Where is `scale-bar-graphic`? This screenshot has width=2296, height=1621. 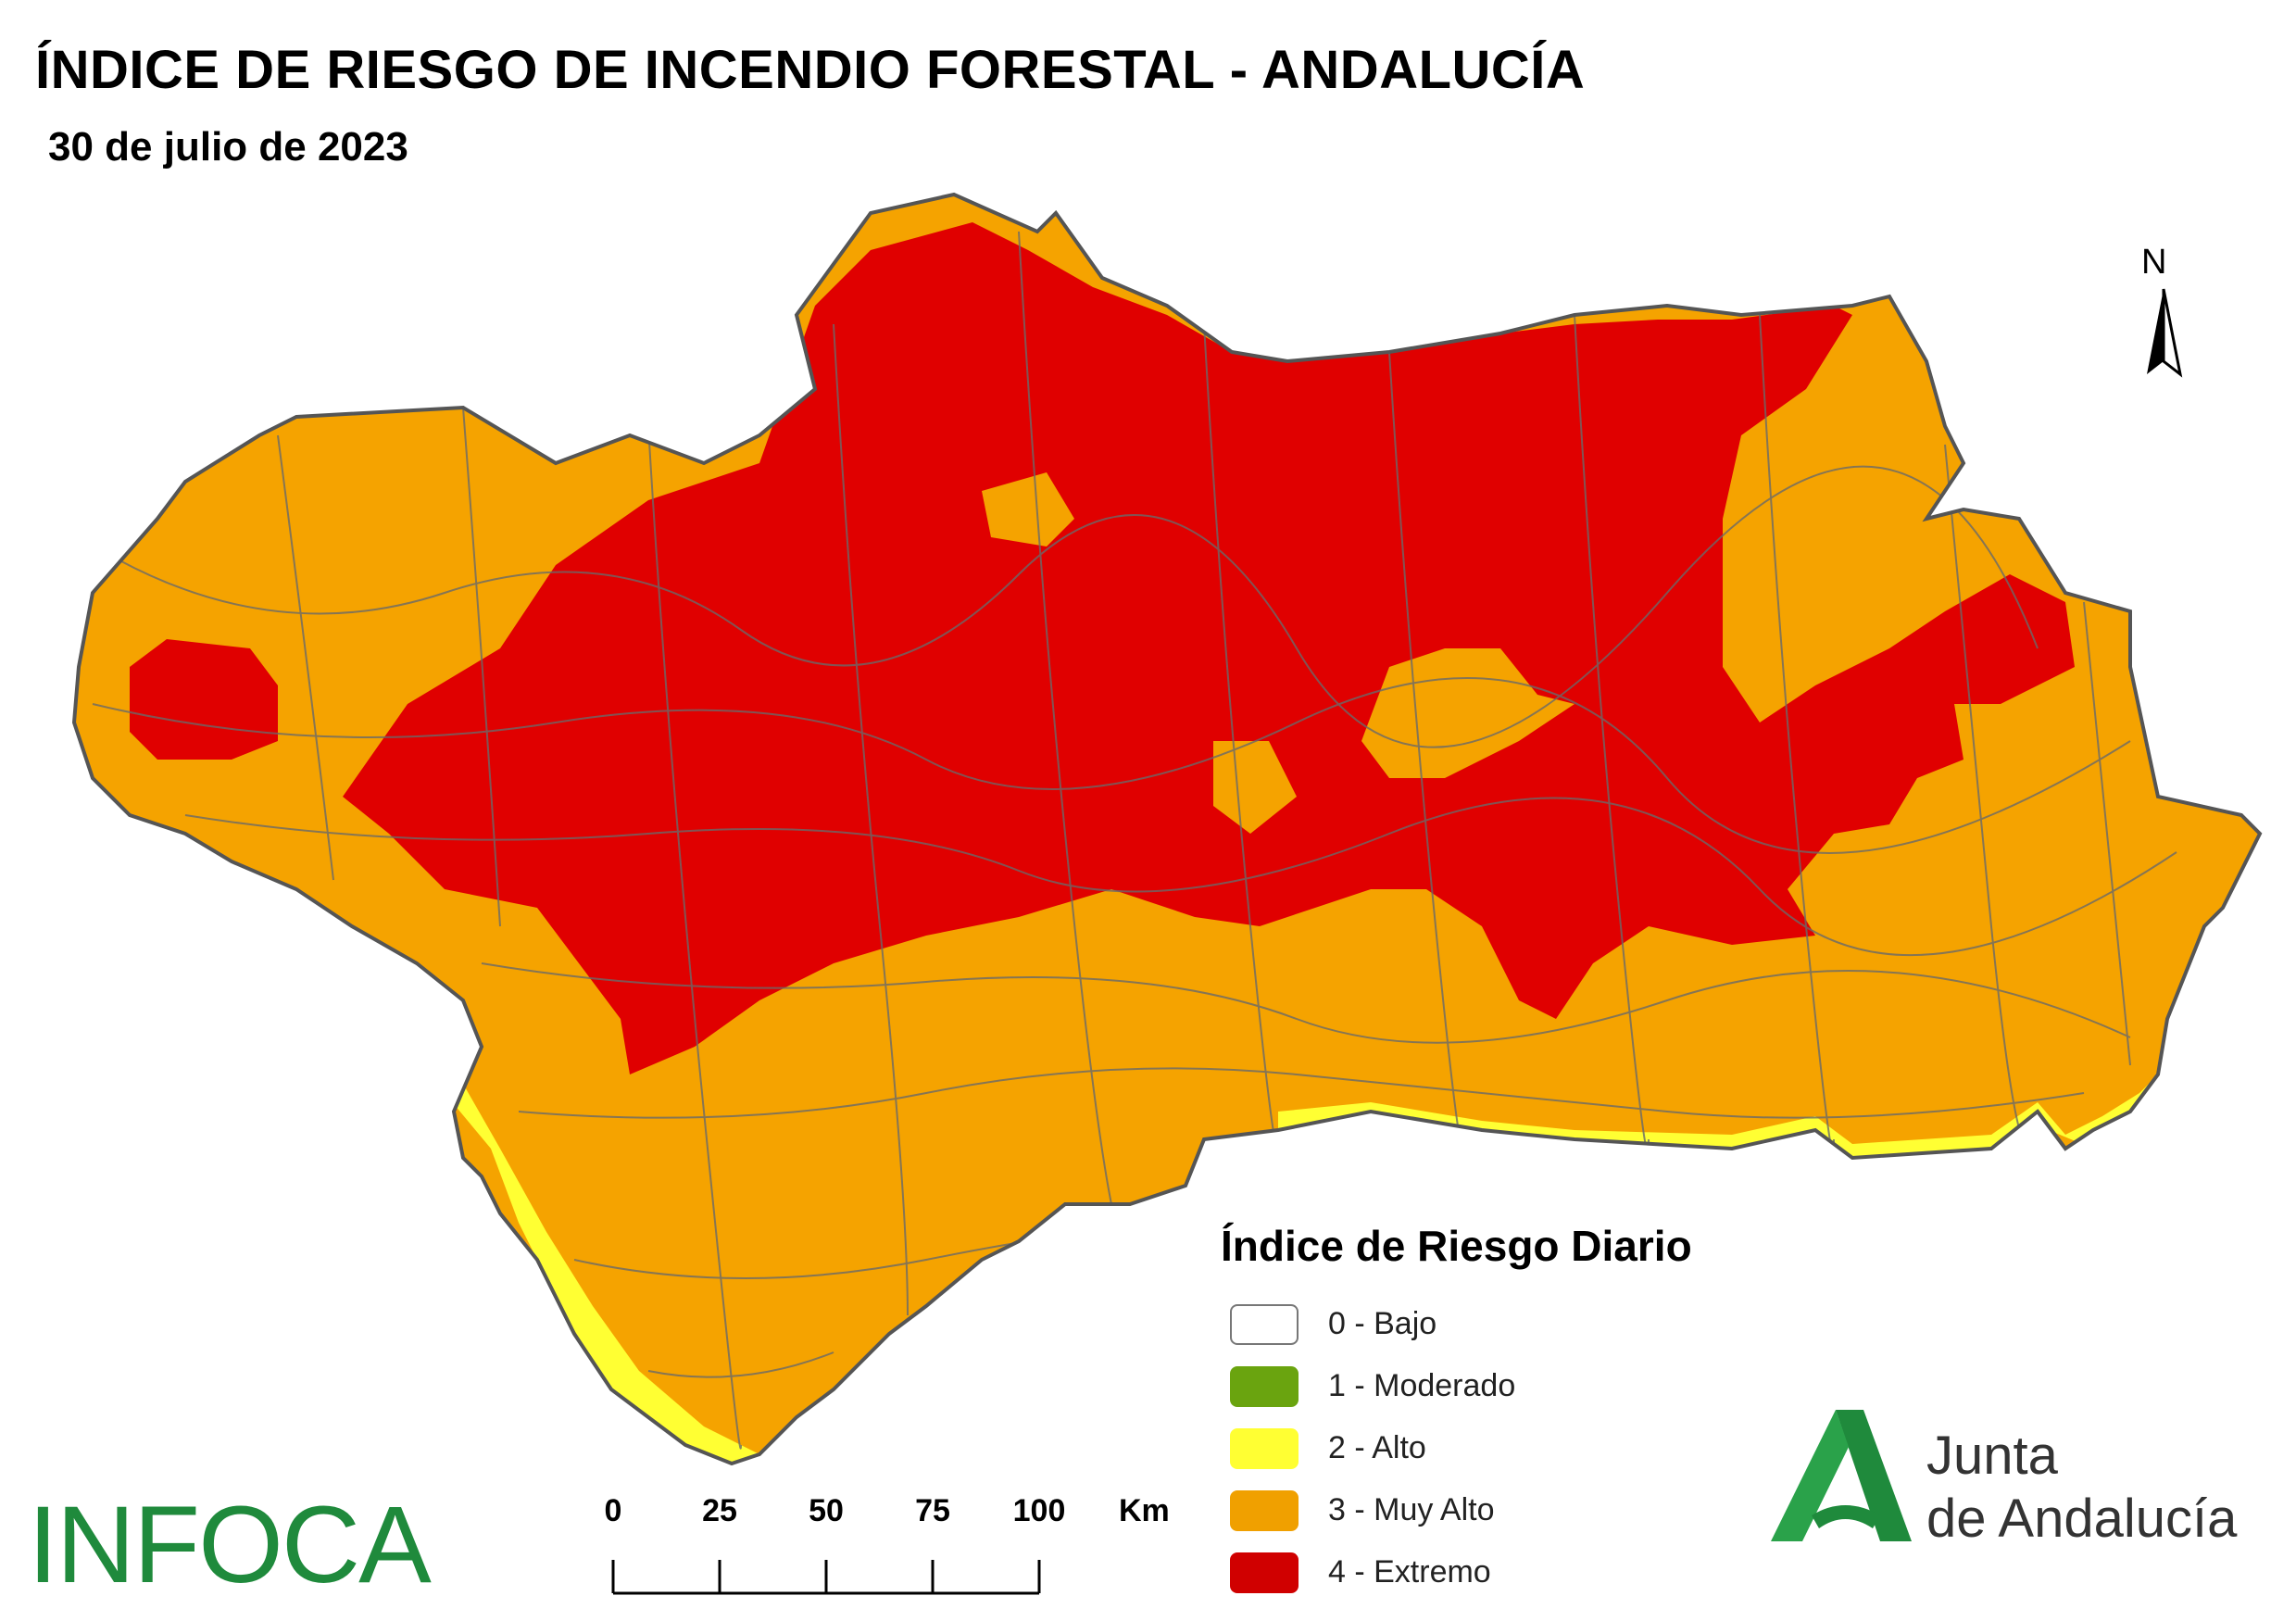
scale-bar-graphic is located at coordinates (826, 1577).